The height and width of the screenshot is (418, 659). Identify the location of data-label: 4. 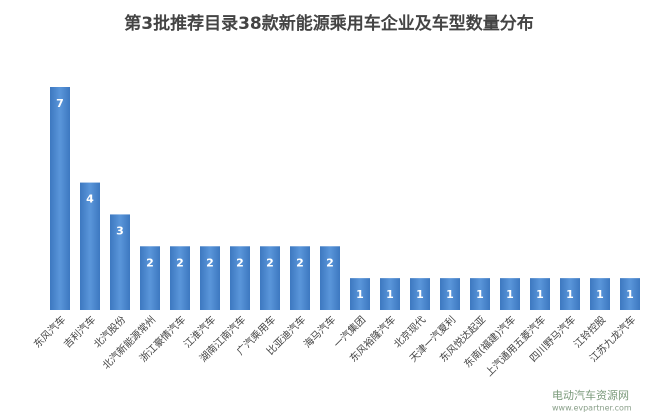
(90, 199).